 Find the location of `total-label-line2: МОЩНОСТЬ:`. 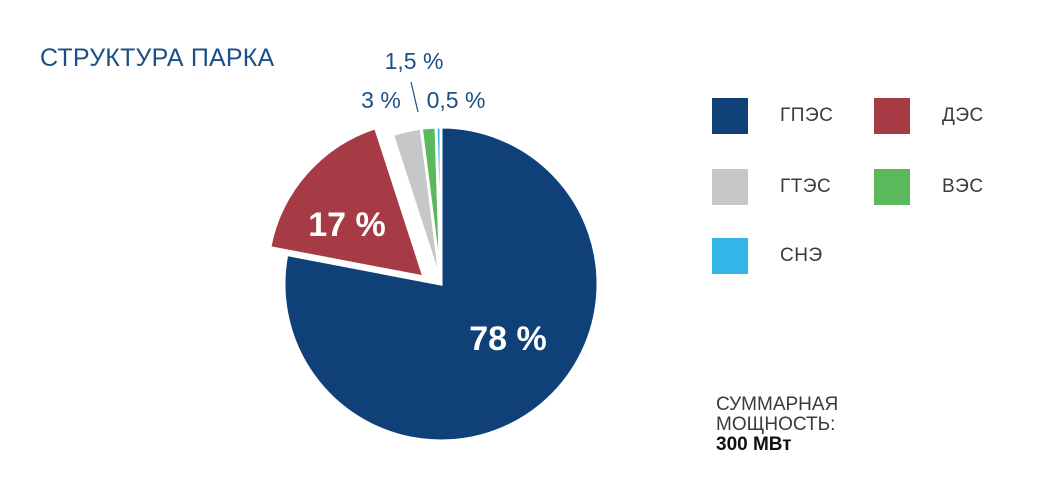

total-label-line2: МОЩНОСТЬ: is located at coordinates (776, 424).